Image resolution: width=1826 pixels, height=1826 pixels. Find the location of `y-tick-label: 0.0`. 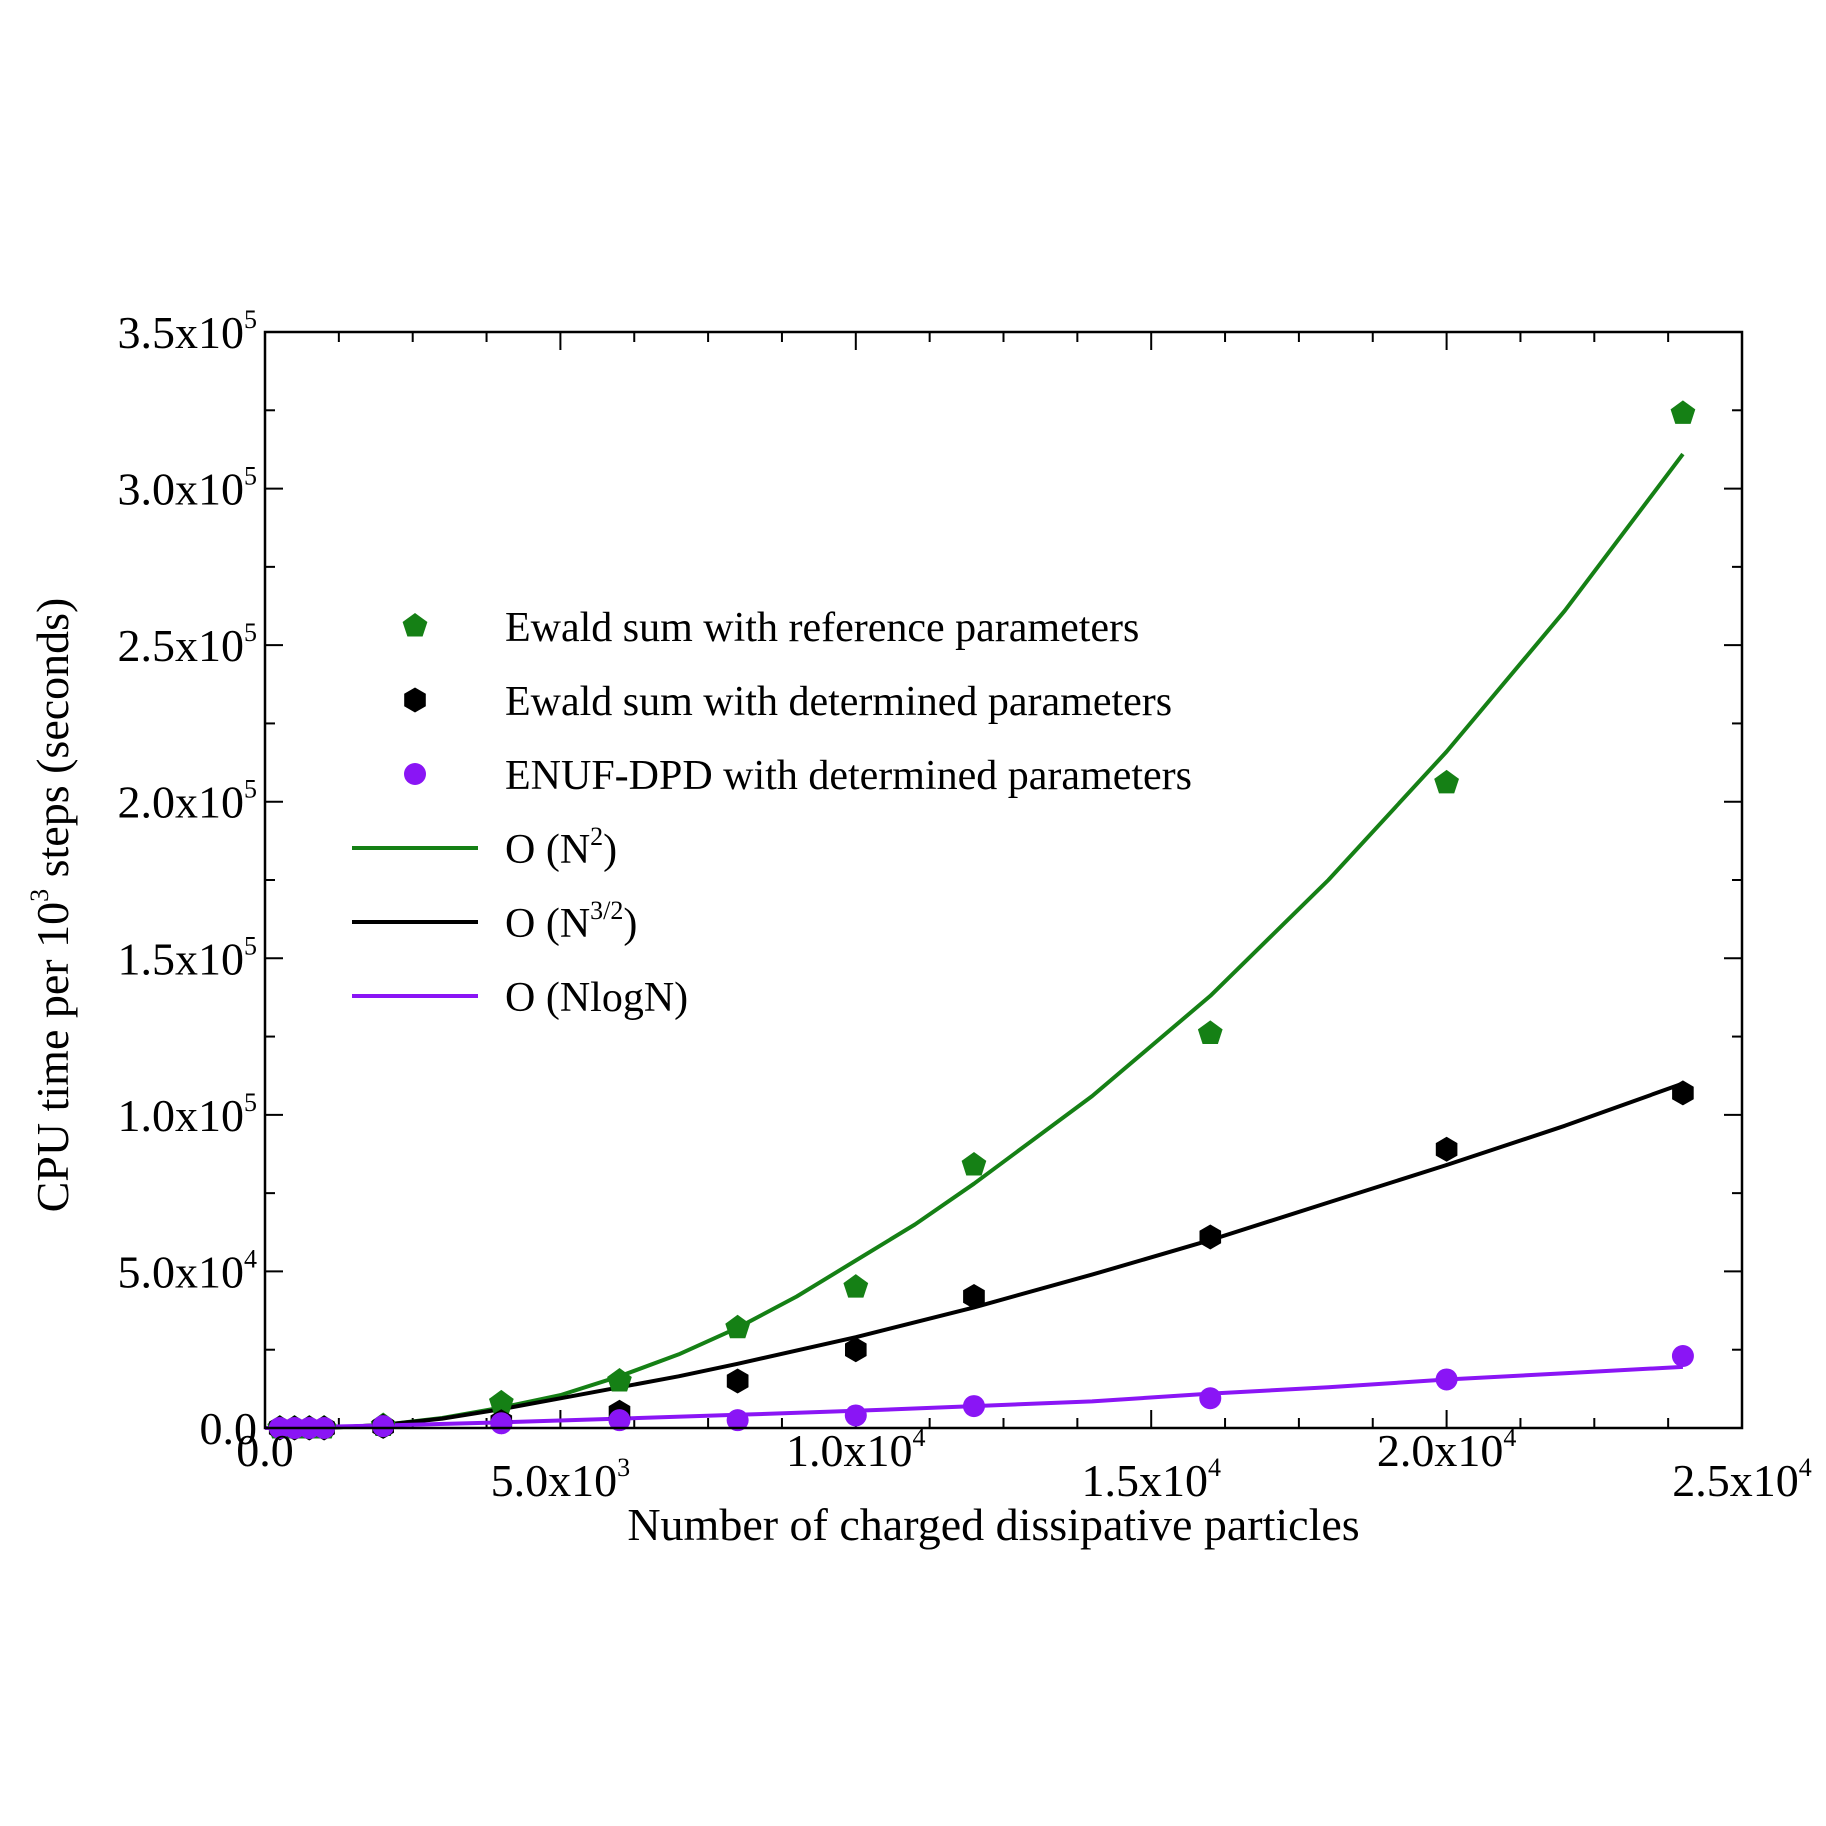

y-tick-label: 0.0 is located at coordinates (229, 1428).